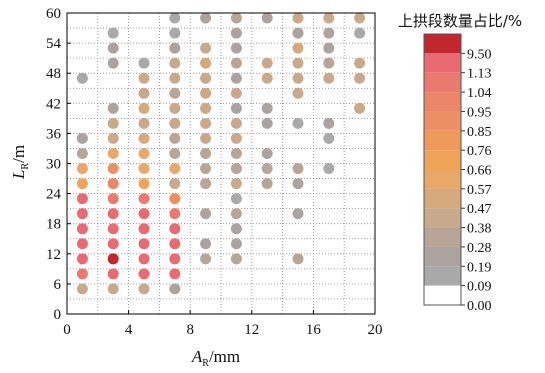 Image resolution: width=545 pixels, height=373 pixels. I want to click on x-axis-main: A, so click(197, 356).